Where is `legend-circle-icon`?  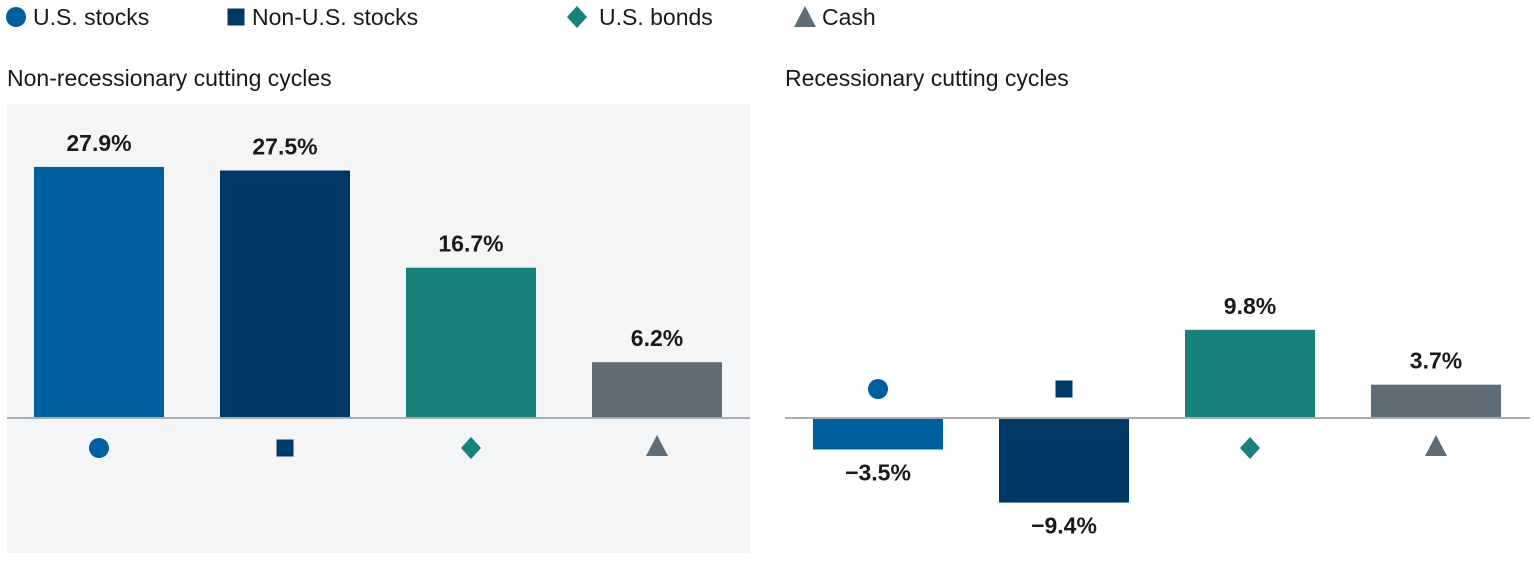 legend-circle-icon is located at coordinates (16, 17).